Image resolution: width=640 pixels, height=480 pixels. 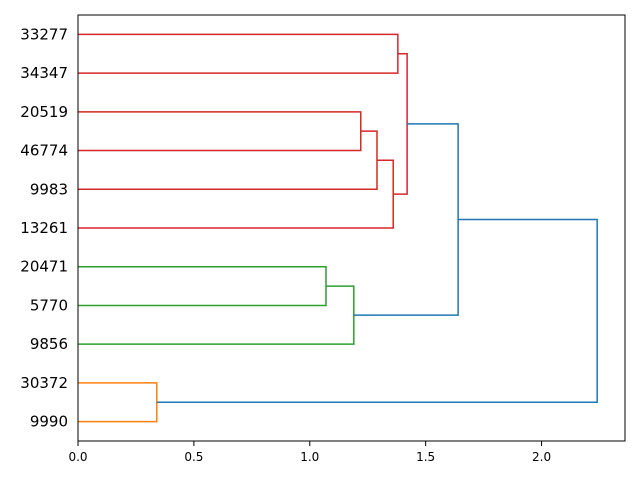 What do you see at coordinates (49, 189) in the screenshot?
I see `leaf-label: 9983` at bounding box center [49, 189].